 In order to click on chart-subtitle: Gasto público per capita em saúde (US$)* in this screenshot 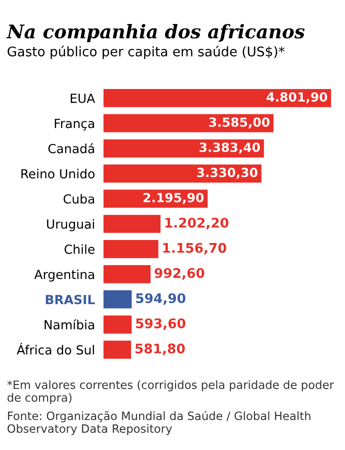, I will do `click(146, 52)`.